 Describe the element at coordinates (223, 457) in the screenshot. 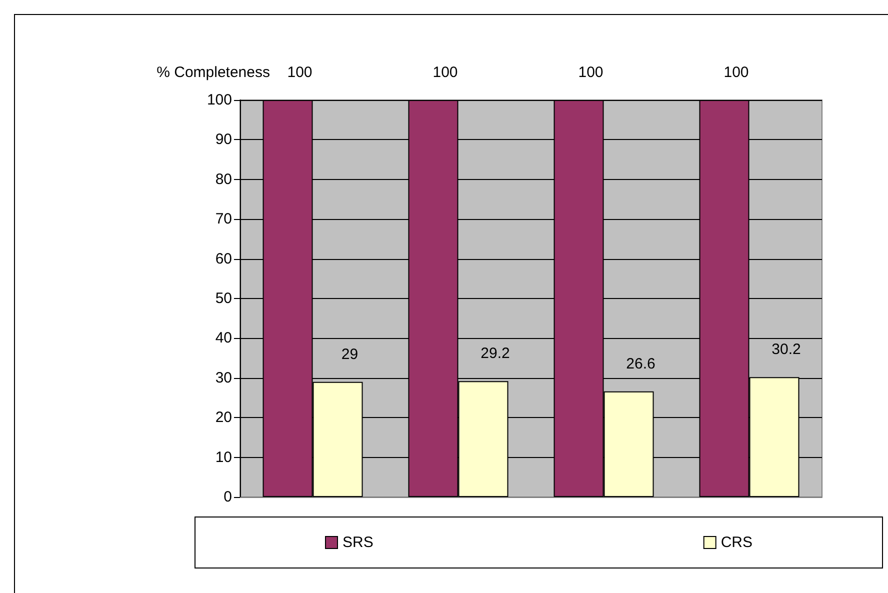

I see `y-tick-label: 10` at that location.